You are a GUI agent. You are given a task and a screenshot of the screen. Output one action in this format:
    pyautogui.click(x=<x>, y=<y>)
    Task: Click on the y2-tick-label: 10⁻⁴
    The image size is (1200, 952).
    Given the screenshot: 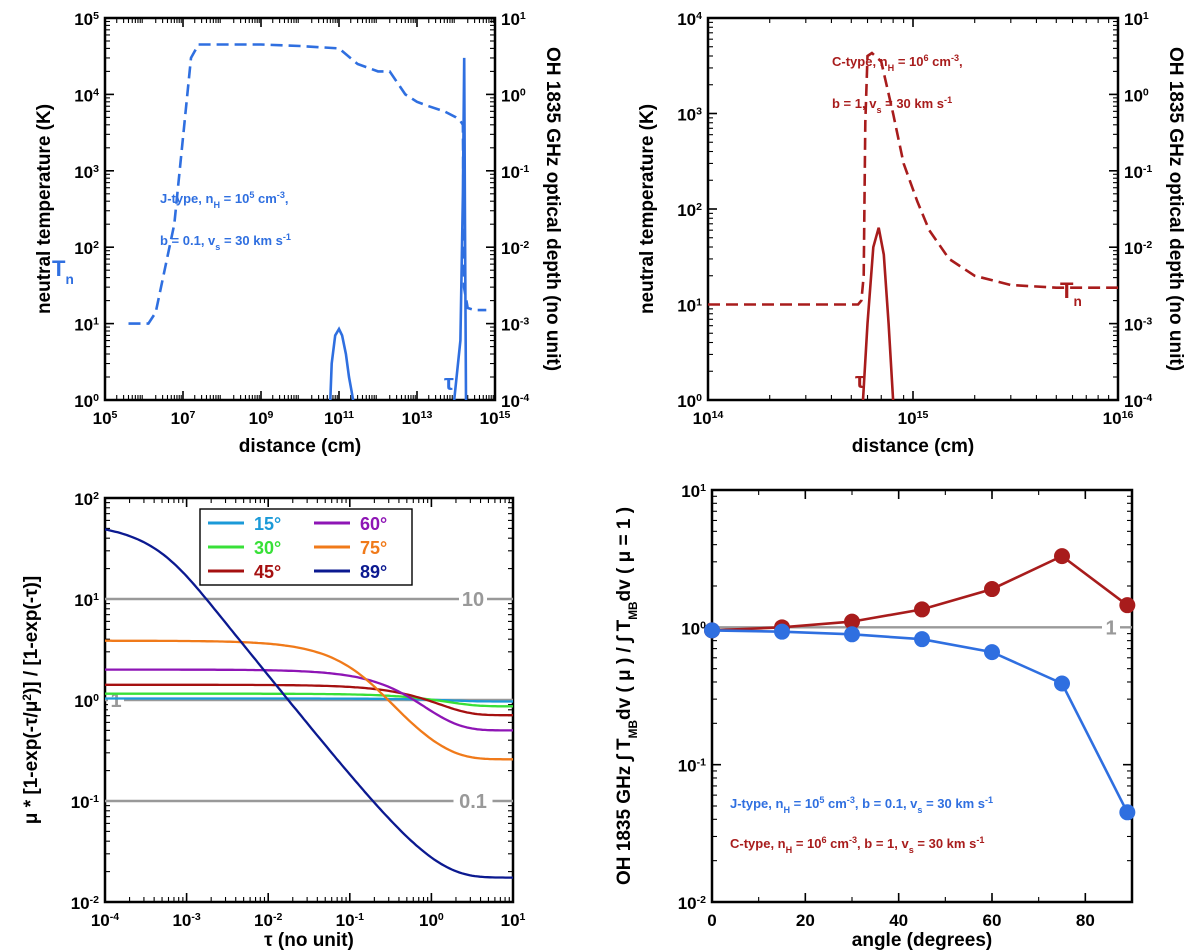 What is the action you would take?
    pyautogui.click(x=515, y=401)
    